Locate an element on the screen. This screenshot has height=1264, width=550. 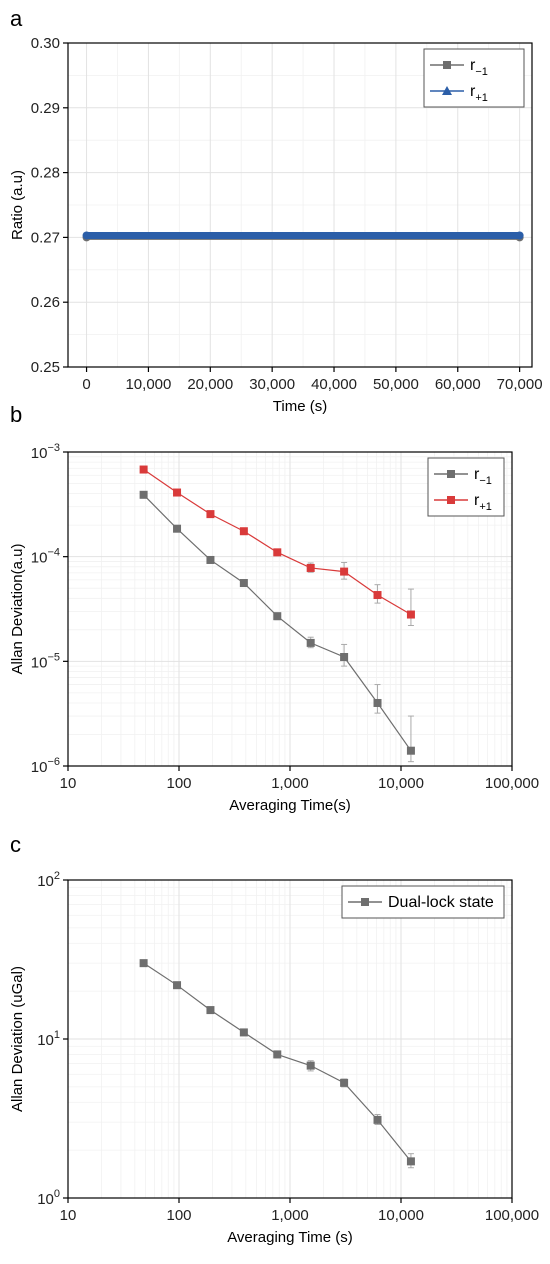
panel-b-y-axis-label: Allan Deviation(a.u) is located at coordinates (17, 609).